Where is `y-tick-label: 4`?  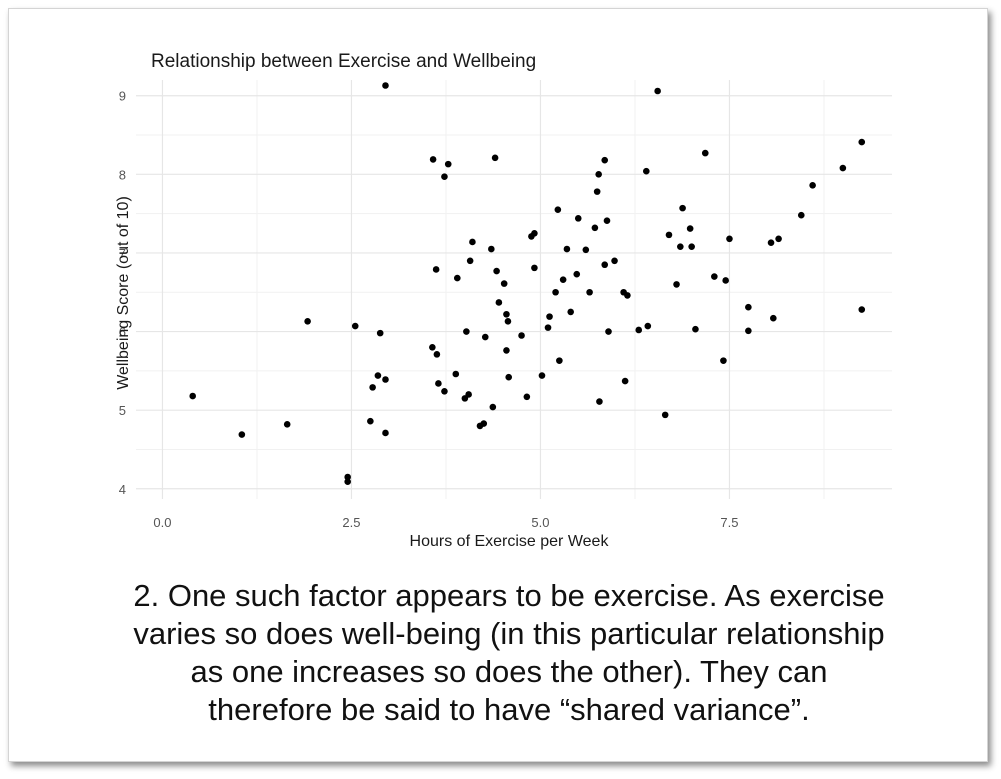 y-tick-label: 4 is located at coordinates (122, 489).